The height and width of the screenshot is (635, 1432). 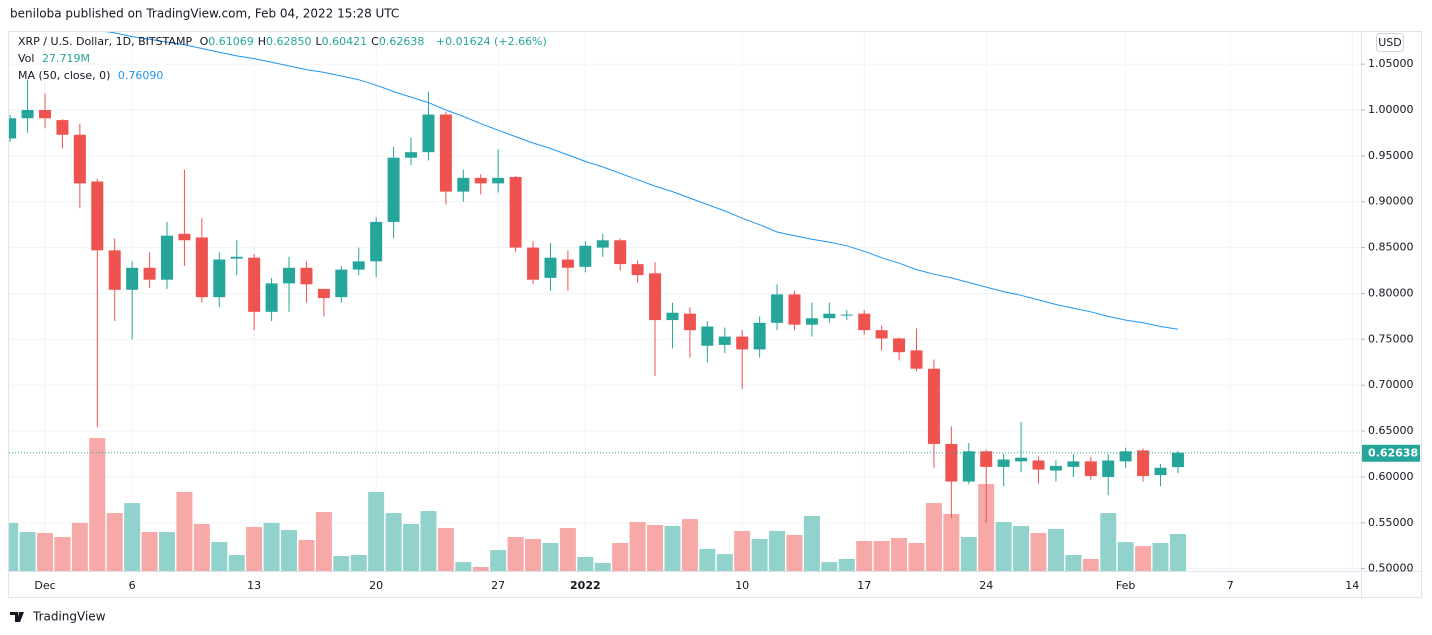 I want to click on quote-value: 0.62850, so click(x=289, y=41).